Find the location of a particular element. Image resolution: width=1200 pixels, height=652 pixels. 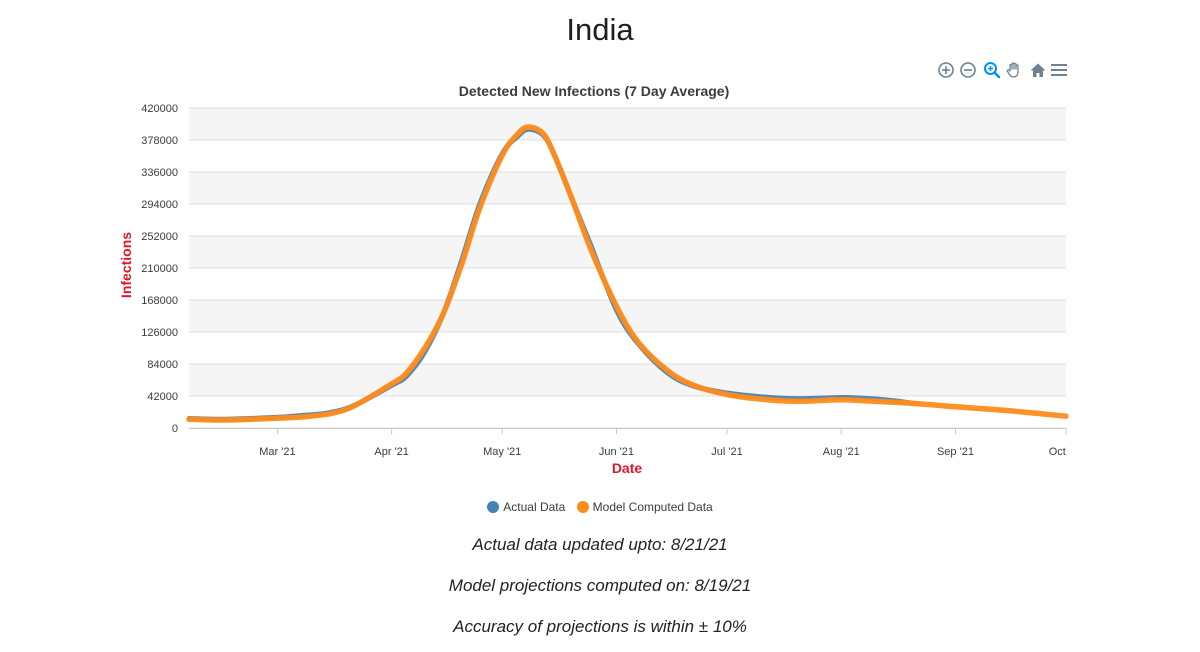

y-tick-label: 126000 is located at coordinates (159, 333).